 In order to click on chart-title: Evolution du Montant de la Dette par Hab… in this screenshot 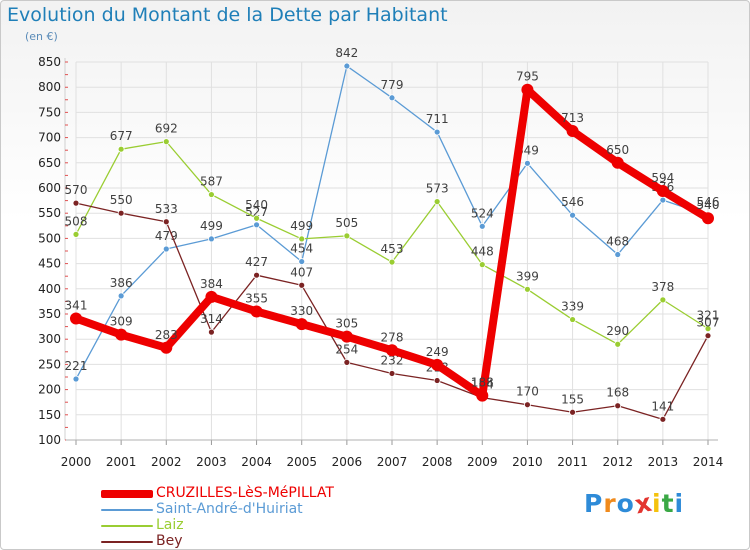, I will do `click(227, 15)`.